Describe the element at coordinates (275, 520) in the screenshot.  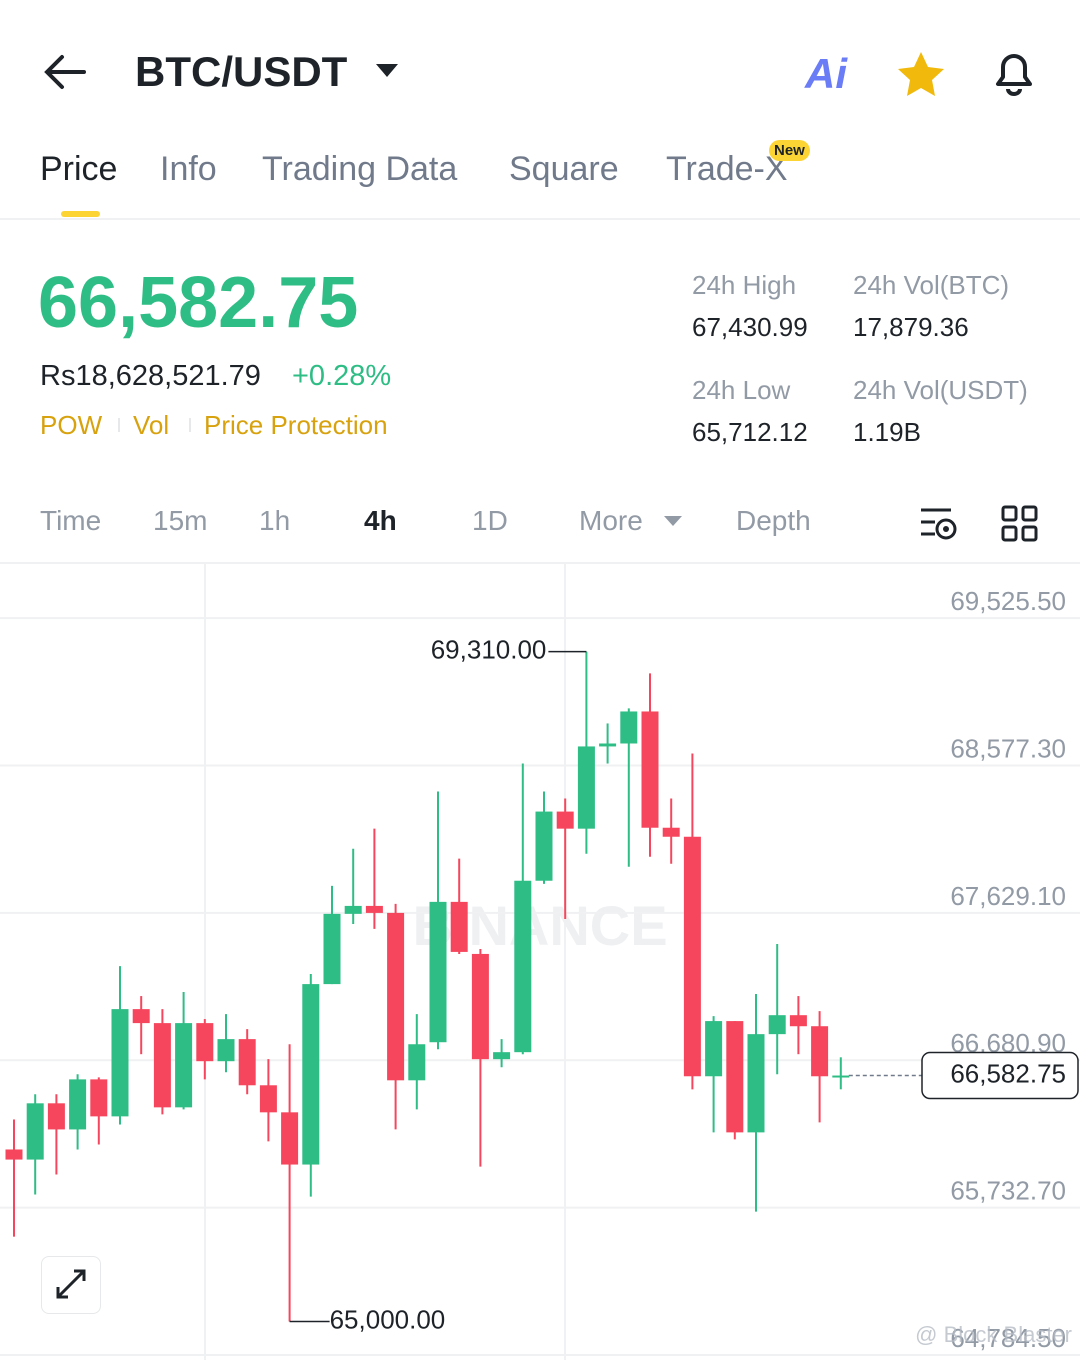
I see `interval: 1h` at that location.